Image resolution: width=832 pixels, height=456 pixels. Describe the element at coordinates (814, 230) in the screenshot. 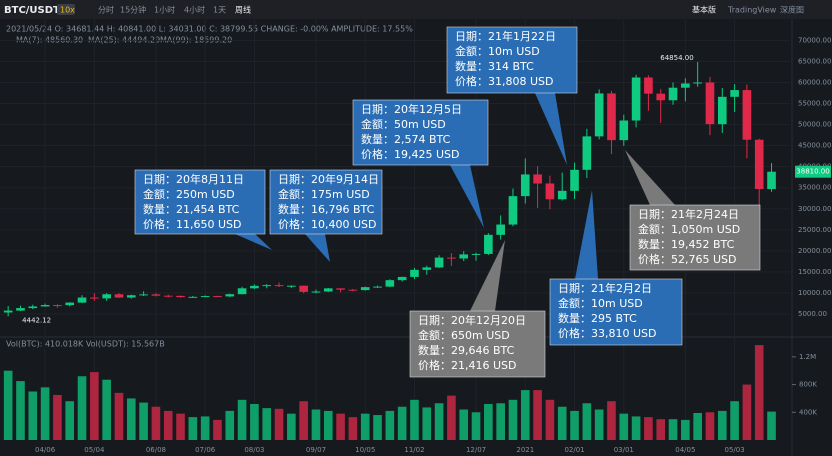

I see `y-tick-label: 25000.00` at that location.